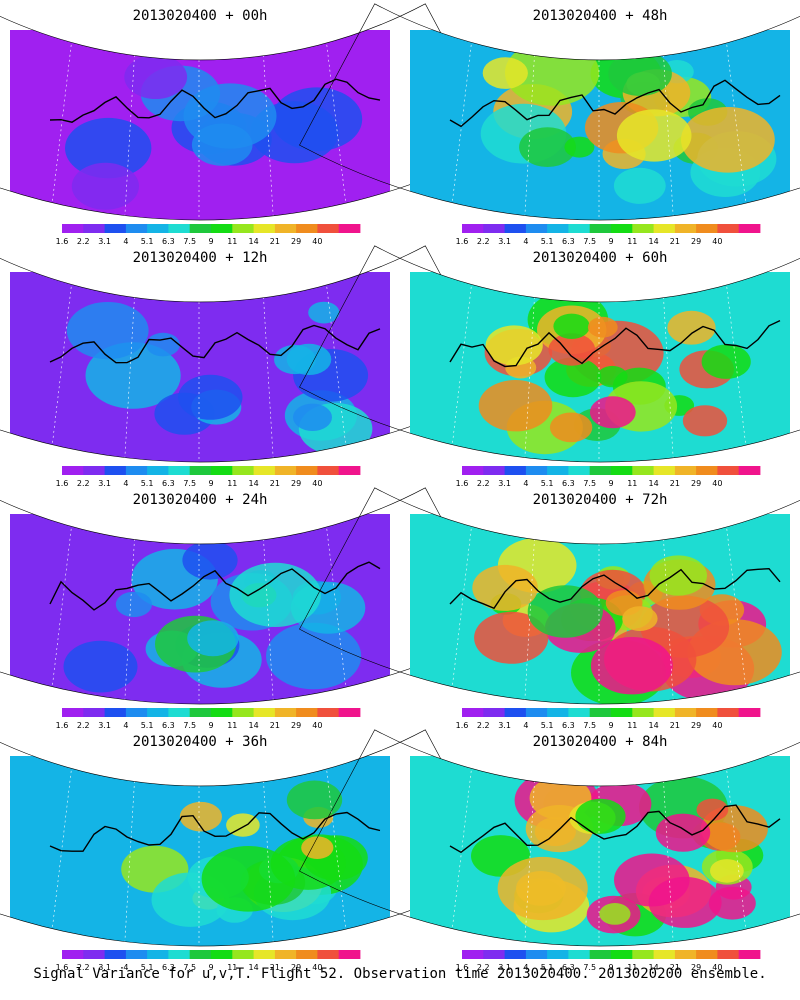 The width and height of the screenshot is (800, 1000). What do you see at coordinates (62, 725) in the screenshot?
I see `colorbar-tick-label: 1.6` at bounding box center [62, 725].